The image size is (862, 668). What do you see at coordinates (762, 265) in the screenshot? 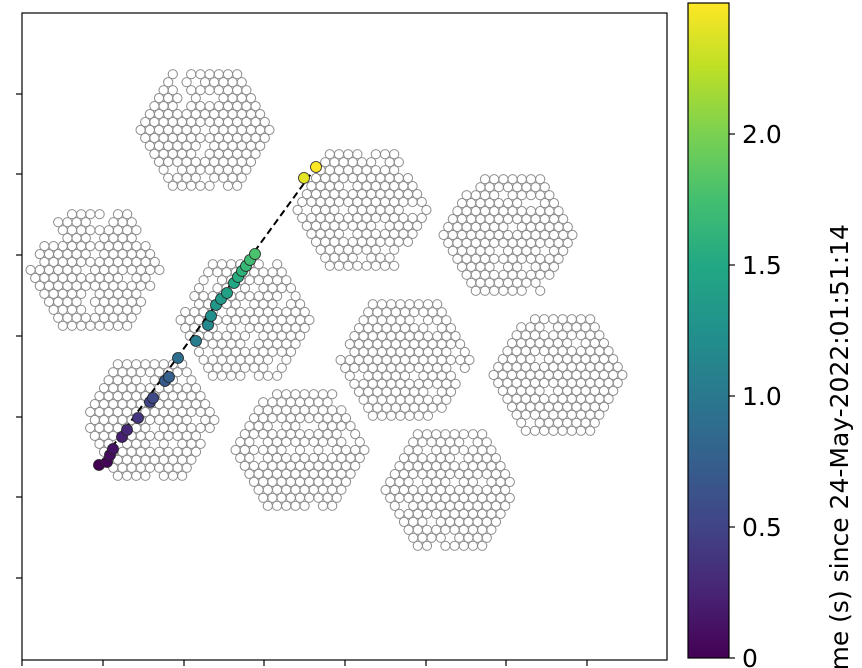
I see `colorbar-tick-label: 1.5` at bounding box center [762, 265].